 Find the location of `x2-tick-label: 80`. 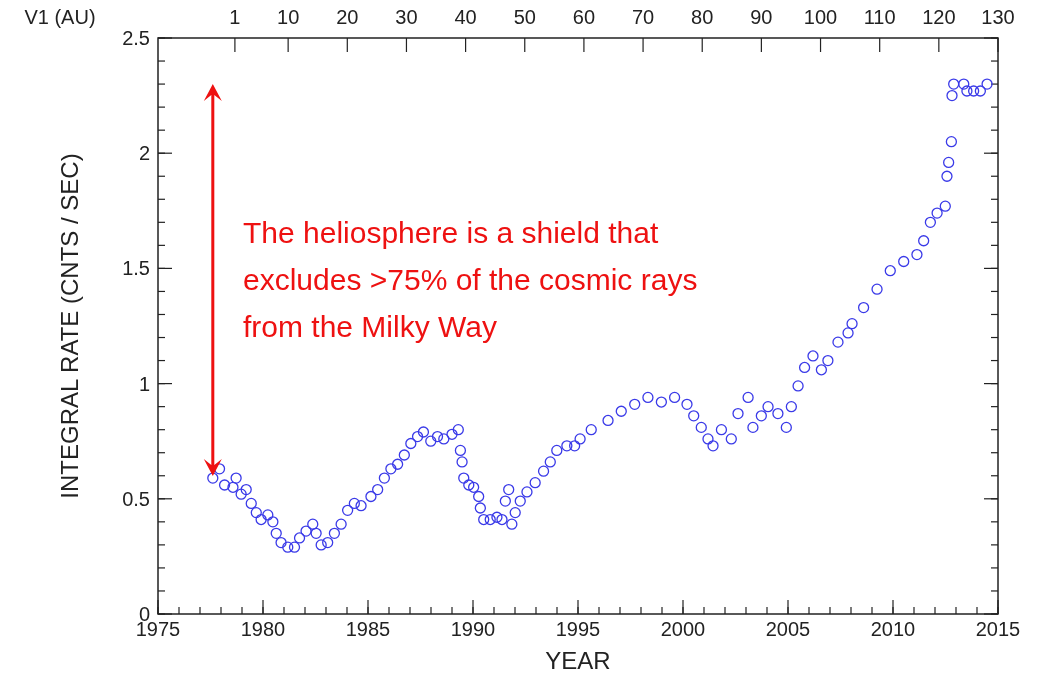

x2-tick-label: 80 is located at coordinates (702, 17).